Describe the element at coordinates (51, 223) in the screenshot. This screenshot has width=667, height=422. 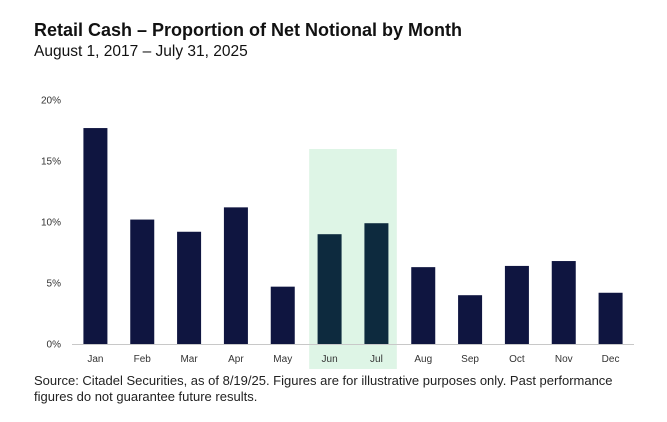
I see `y-tick-label: 10%` at that location.